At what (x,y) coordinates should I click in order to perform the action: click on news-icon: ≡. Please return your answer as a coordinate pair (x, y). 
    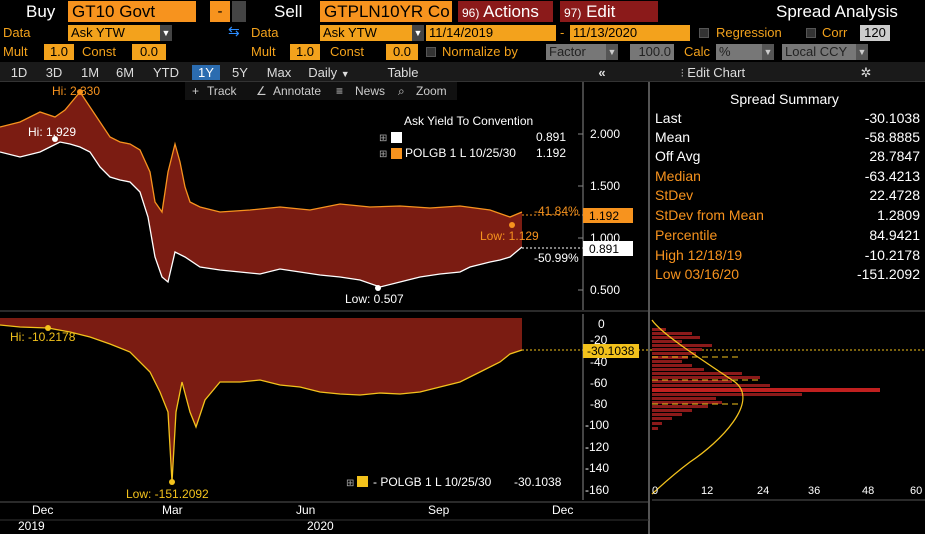
    Looking at the image, I should click on (339, 91).